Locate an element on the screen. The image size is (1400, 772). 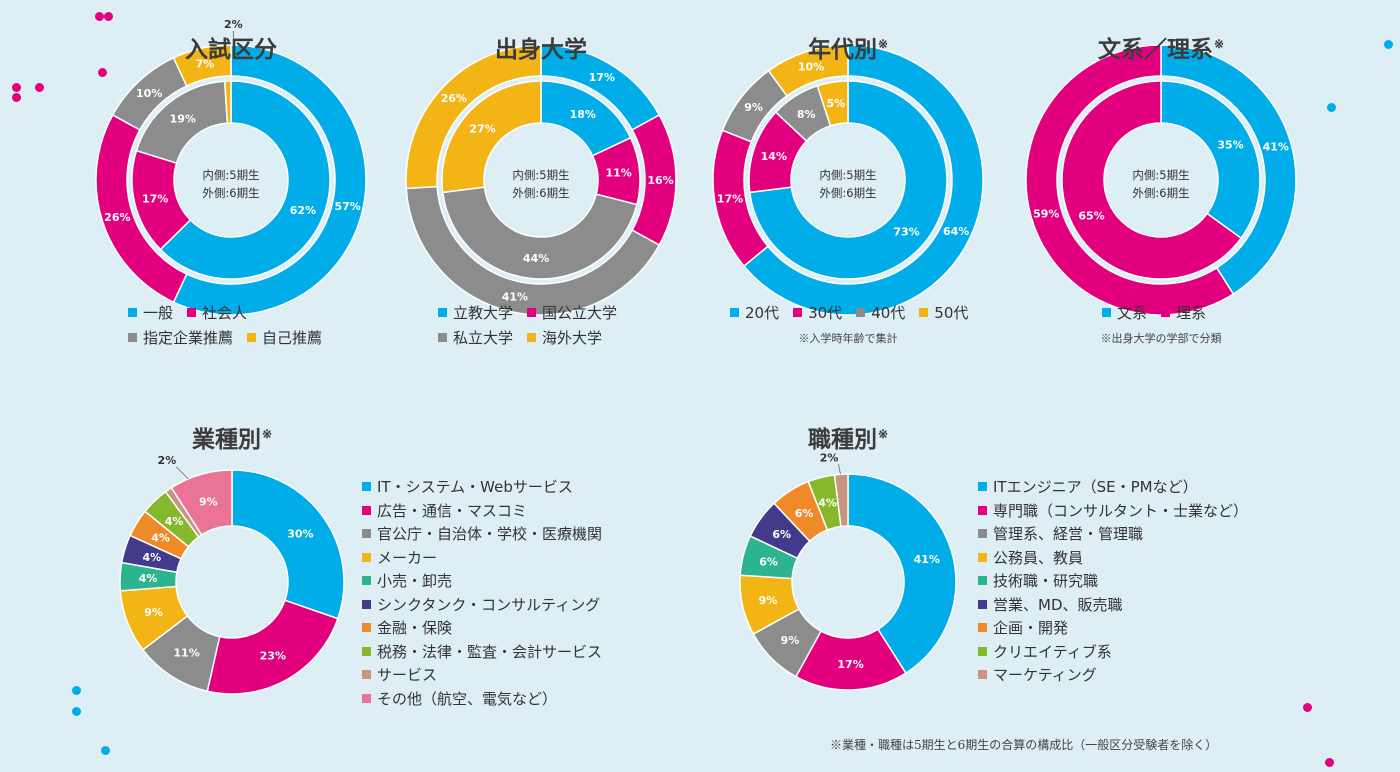
chart-occupation-title: 職種別※ is located at coordinates (848, 439).